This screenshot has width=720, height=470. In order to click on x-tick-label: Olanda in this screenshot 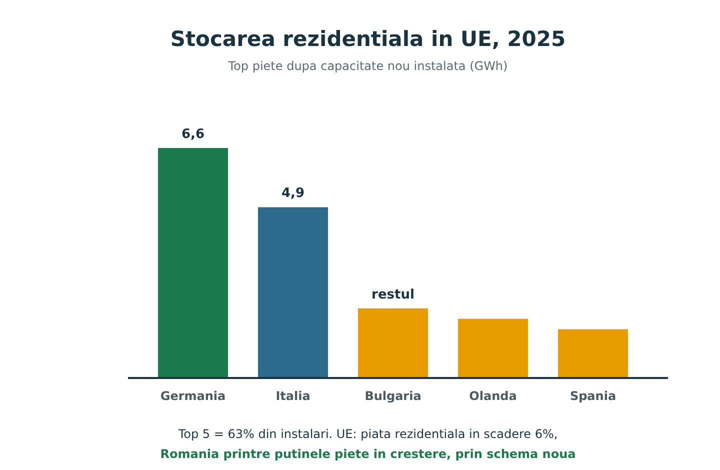, I will do `click(493, 396)`.